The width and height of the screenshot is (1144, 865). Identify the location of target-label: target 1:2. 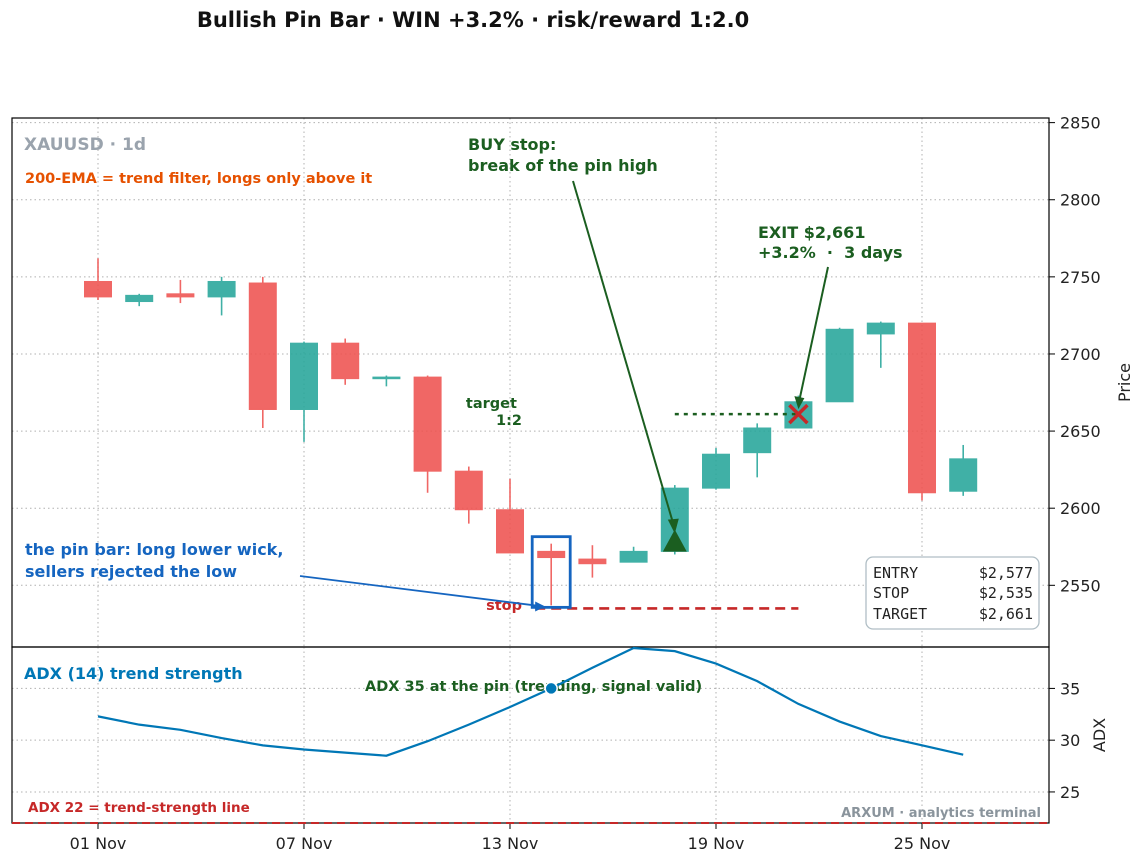
(494, 412).